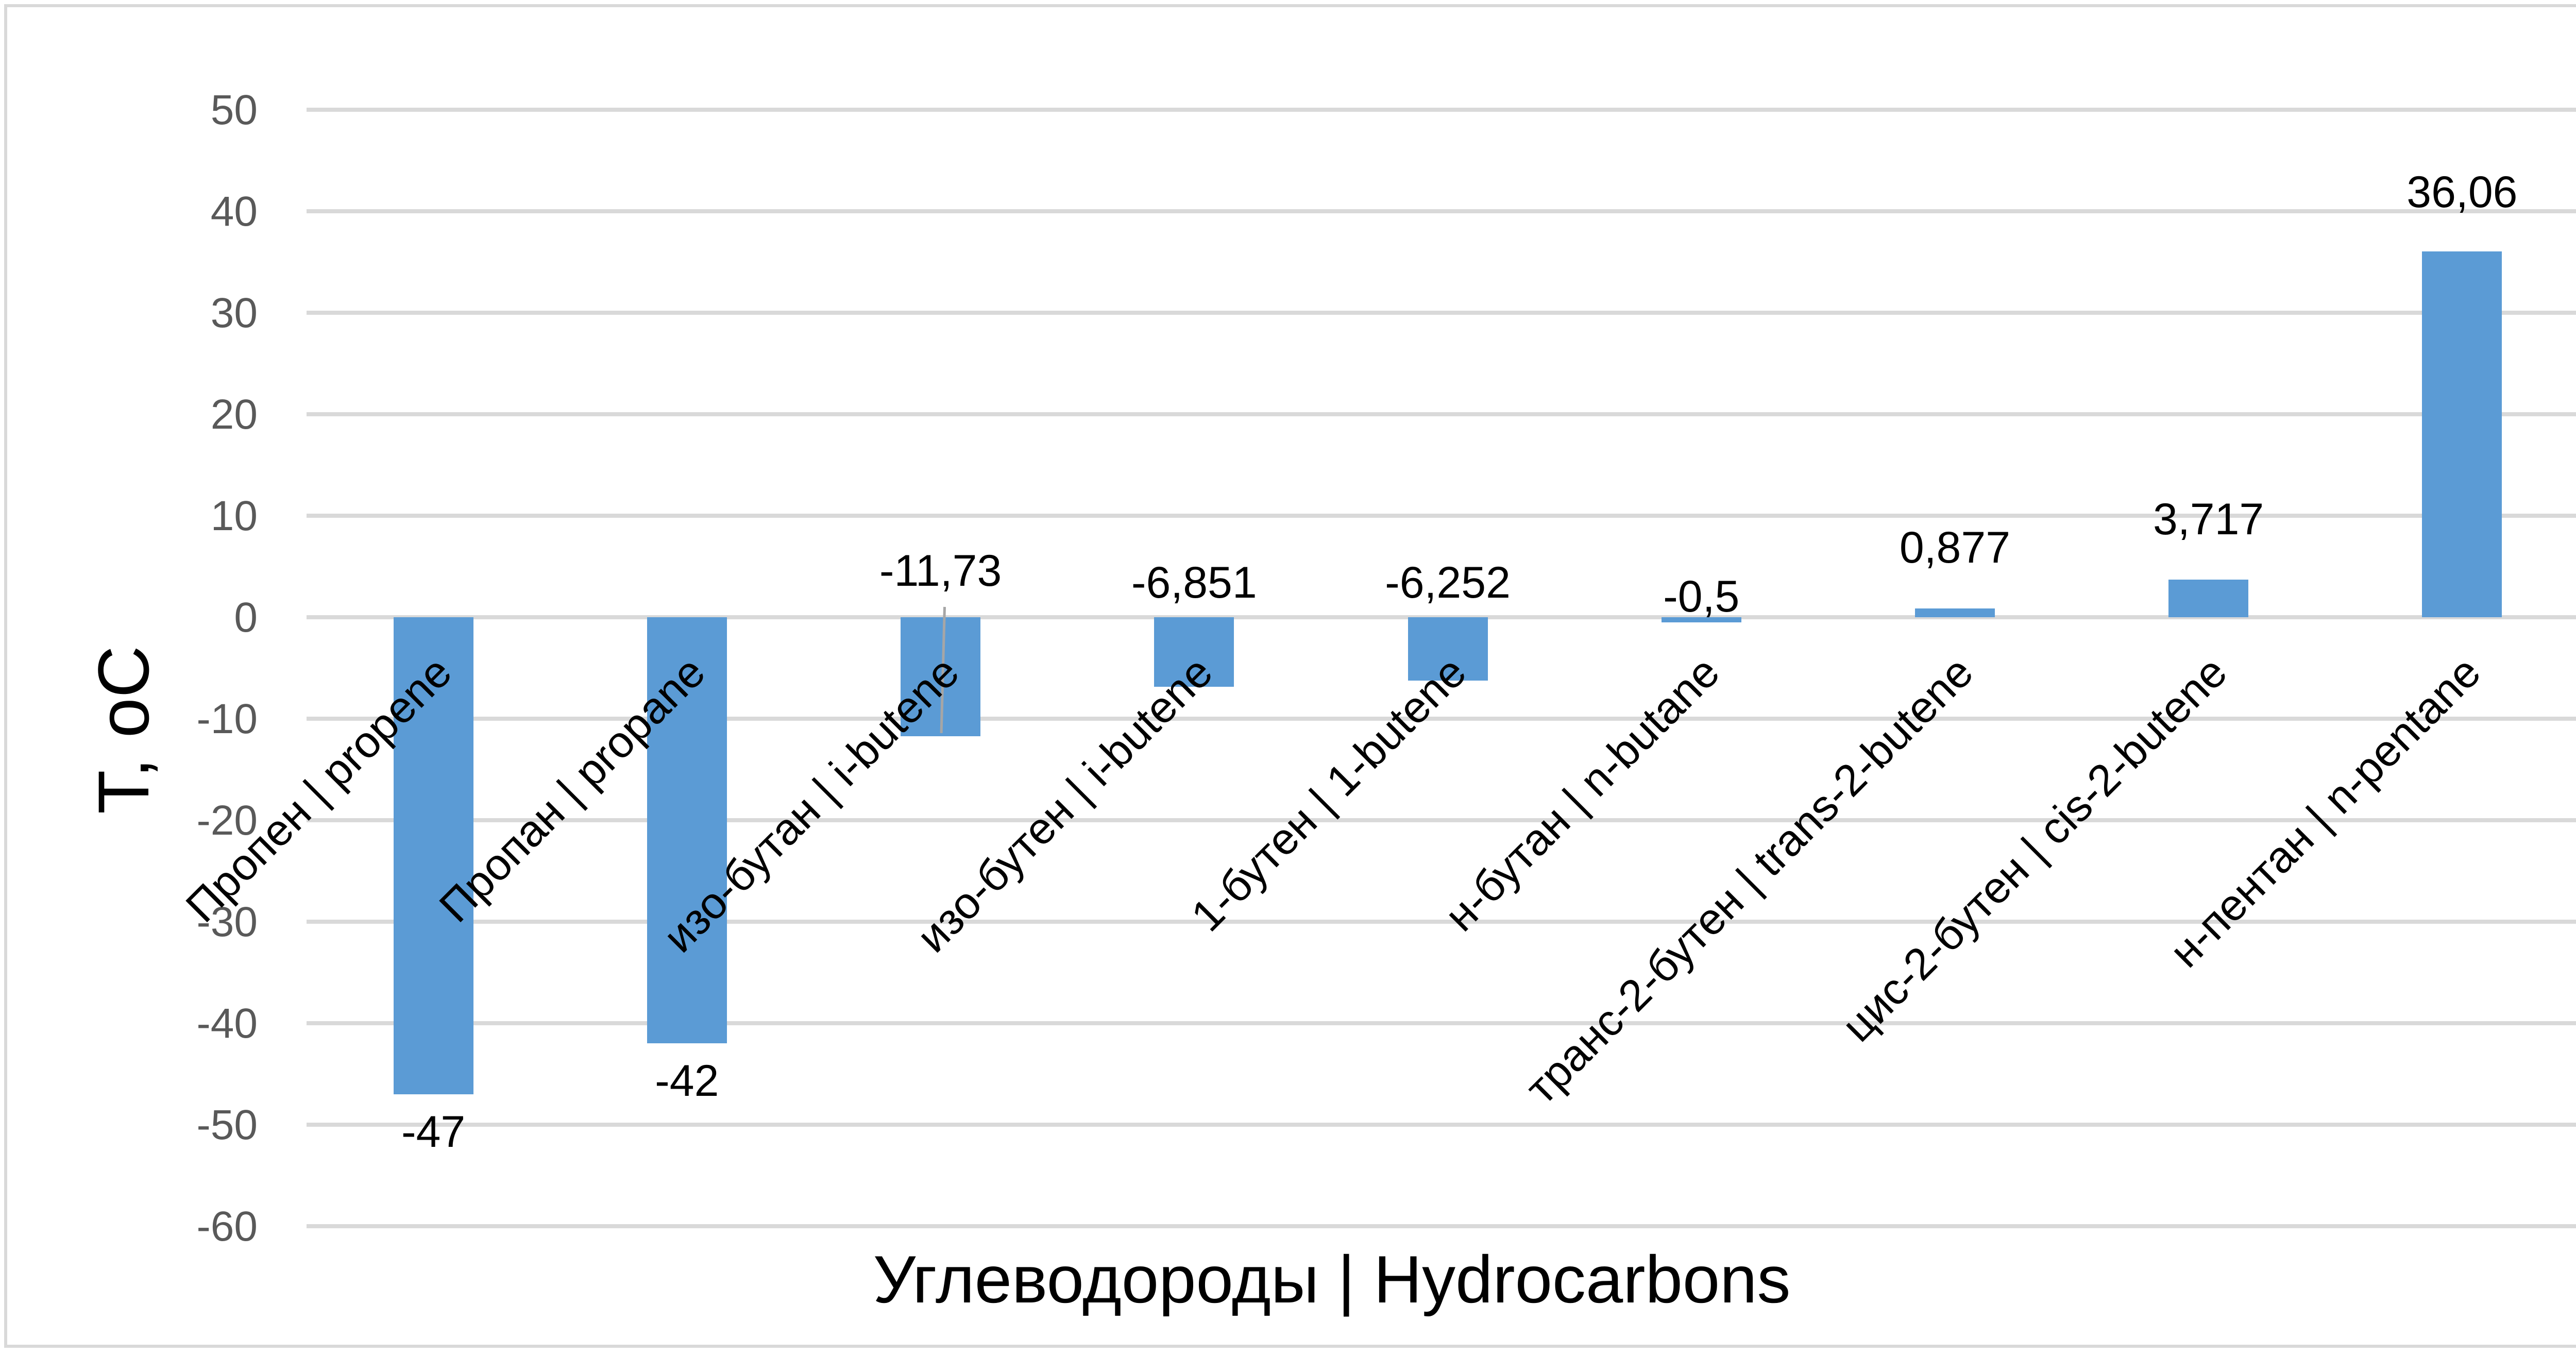 The height and width of the screenshot is (1355, 2576). I want to click on y-tick-label: -40, so click(227, 1023).